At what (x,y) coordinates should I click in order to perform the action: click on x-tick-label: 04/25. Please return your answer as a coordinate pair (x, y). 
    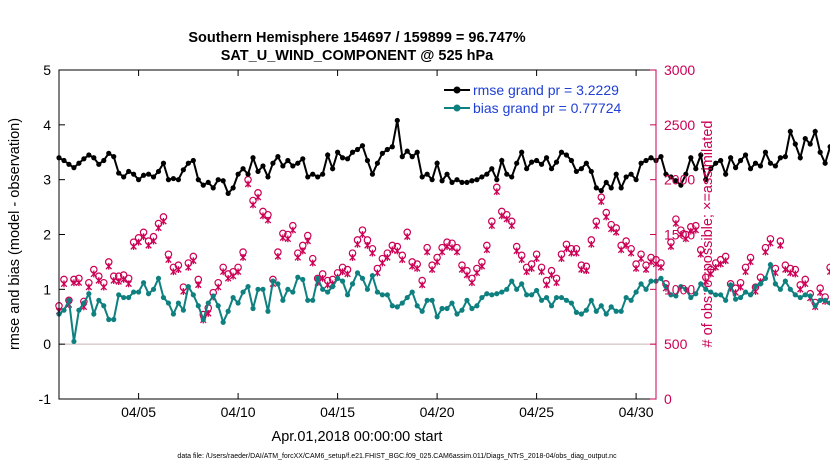
    Looking at the image, I should click on (536, 412).